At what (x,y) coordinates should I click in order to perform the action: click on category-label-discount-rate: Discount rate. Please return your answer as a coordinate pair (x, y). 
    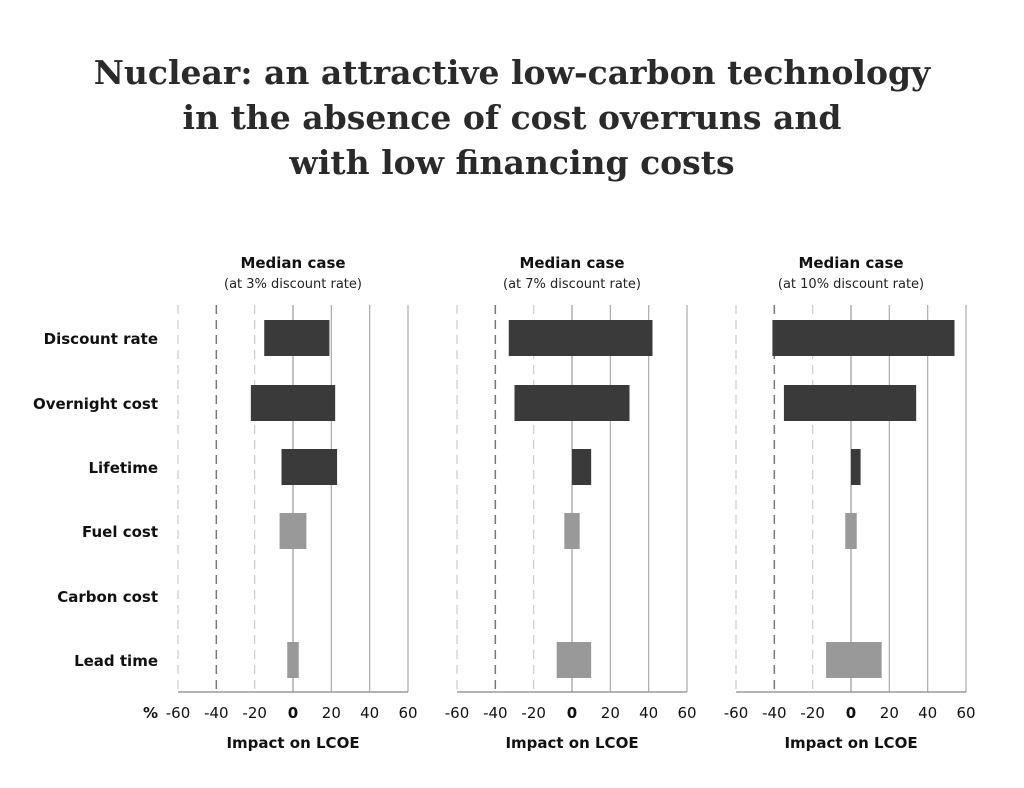
    Looking at the image, I should click on (101, 339).